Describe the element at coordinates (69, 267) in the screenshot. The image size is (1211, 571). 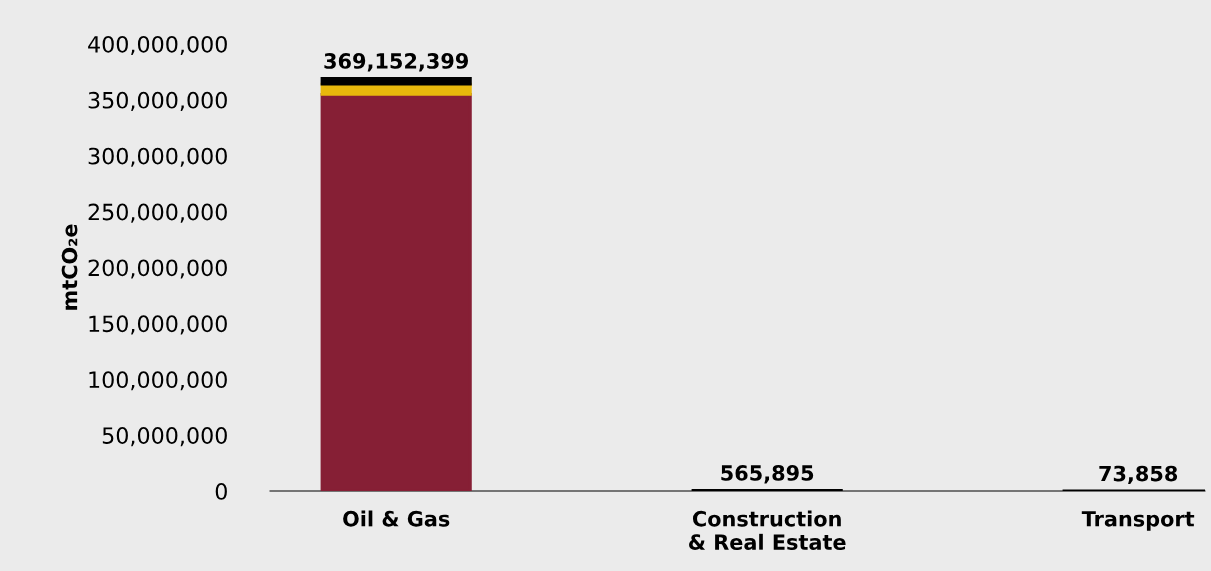
I see `y-axis-title: mtCO₂e` at that location.